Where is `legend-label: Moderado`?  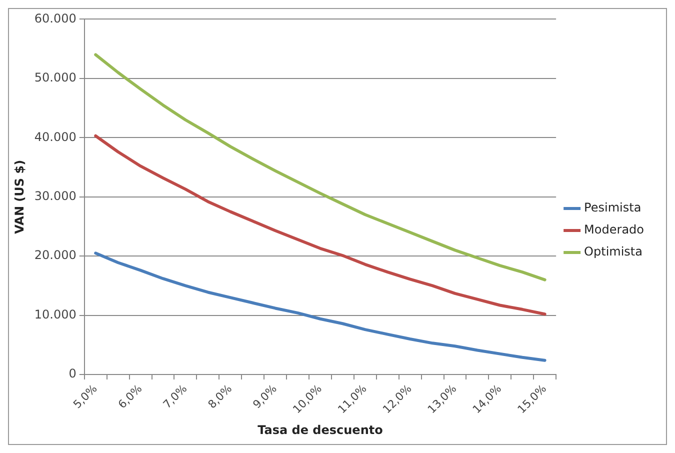
legend-label: Moderado is located at coordinates (614, 229).